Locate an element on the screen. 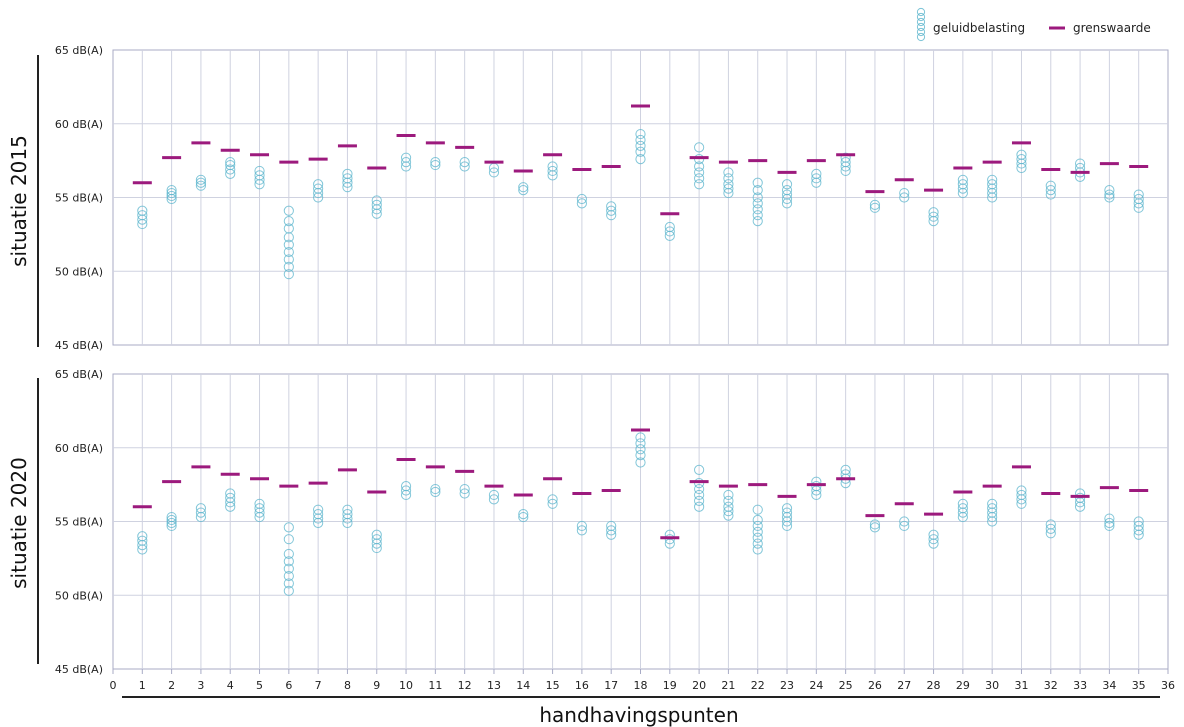 Image resolution: width=1184 pixels, height=727 pixels. x-tick-label: 0 is located at coordinates (113, 685).